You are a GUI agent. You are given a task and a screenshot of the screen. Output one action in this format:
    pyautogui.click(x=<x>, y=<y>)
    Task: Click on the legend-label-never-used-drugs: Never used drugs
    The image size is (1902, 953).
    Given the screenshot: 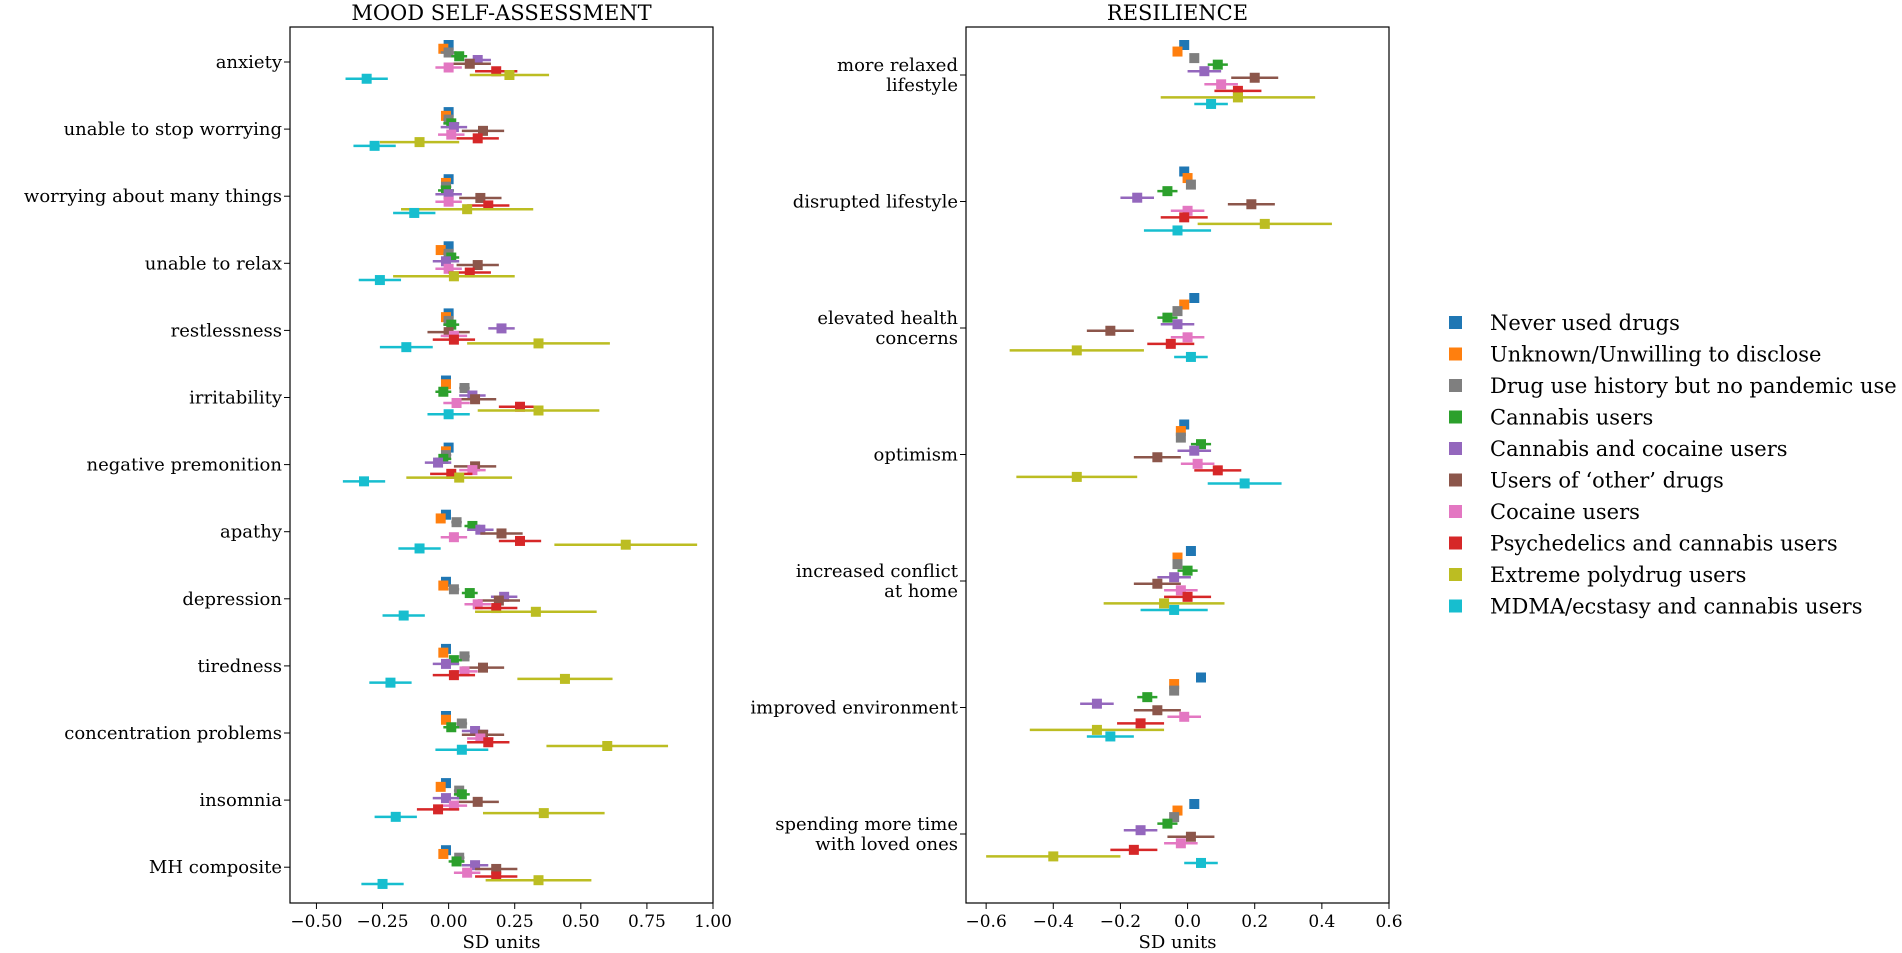 What is the action you would take?
    pyautogui.click(x=1585, y=323)
    